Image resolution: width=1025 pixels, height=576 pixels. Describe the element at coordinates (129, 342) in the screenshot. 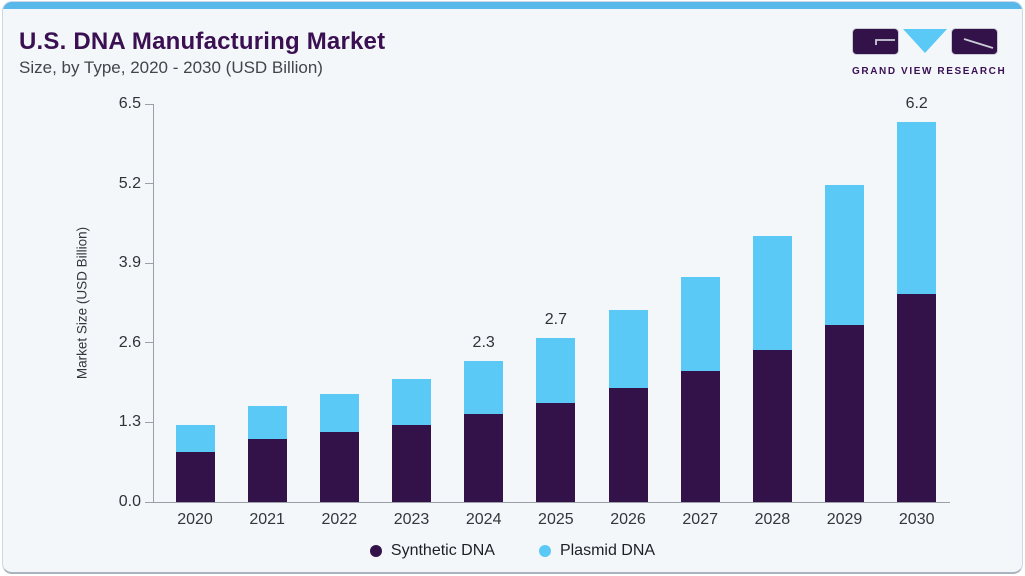

I see `y-tick-label: 2.6` at that location.